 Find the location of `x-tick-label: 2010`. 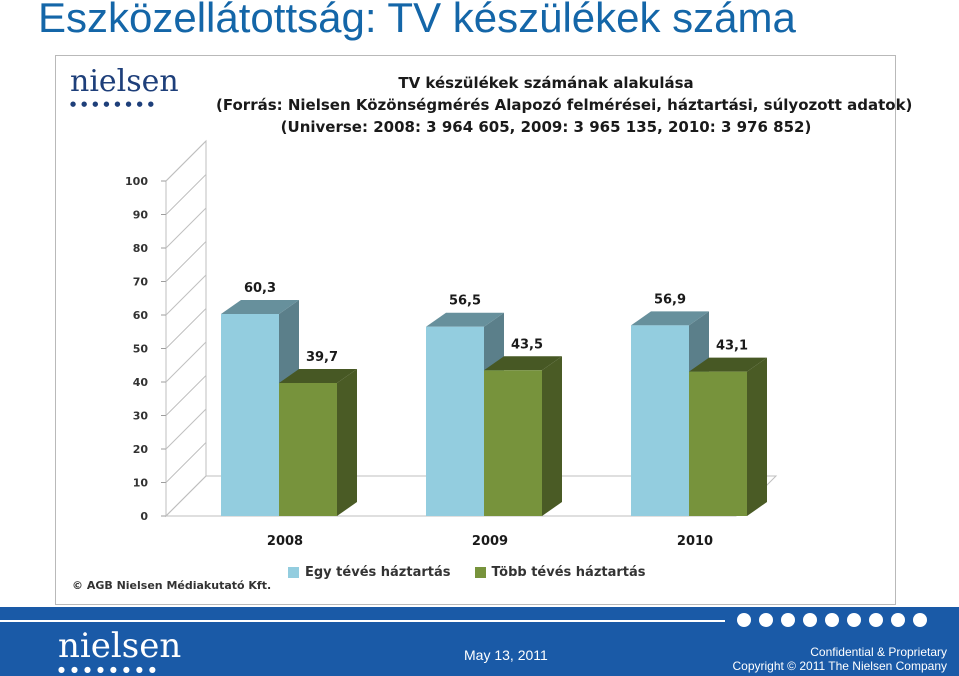

x-tick-label: 2010 is located at coordinates (695, 541).